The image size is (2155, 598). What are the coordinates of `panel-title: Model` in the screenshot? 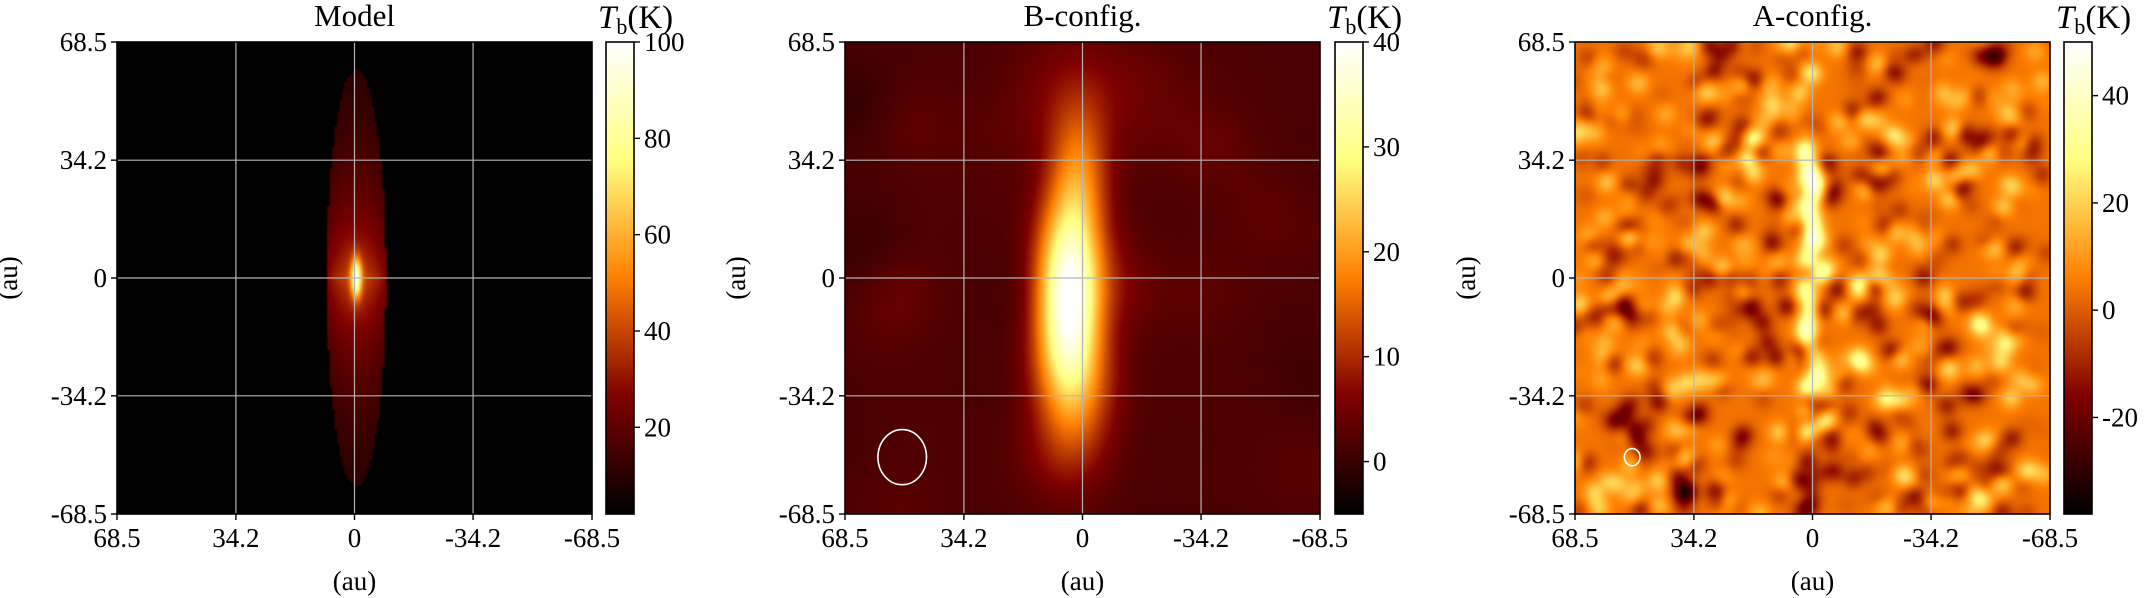 It's located at (354, 16).